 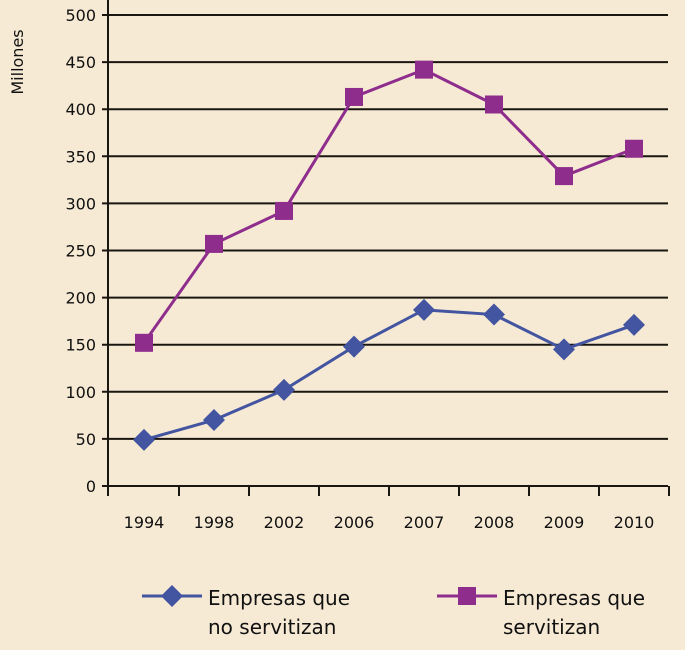 What do you see at coordinates (80, 15) in the screenshot?
I see `y-tick-label: 500` at bounding box center [80, 15].